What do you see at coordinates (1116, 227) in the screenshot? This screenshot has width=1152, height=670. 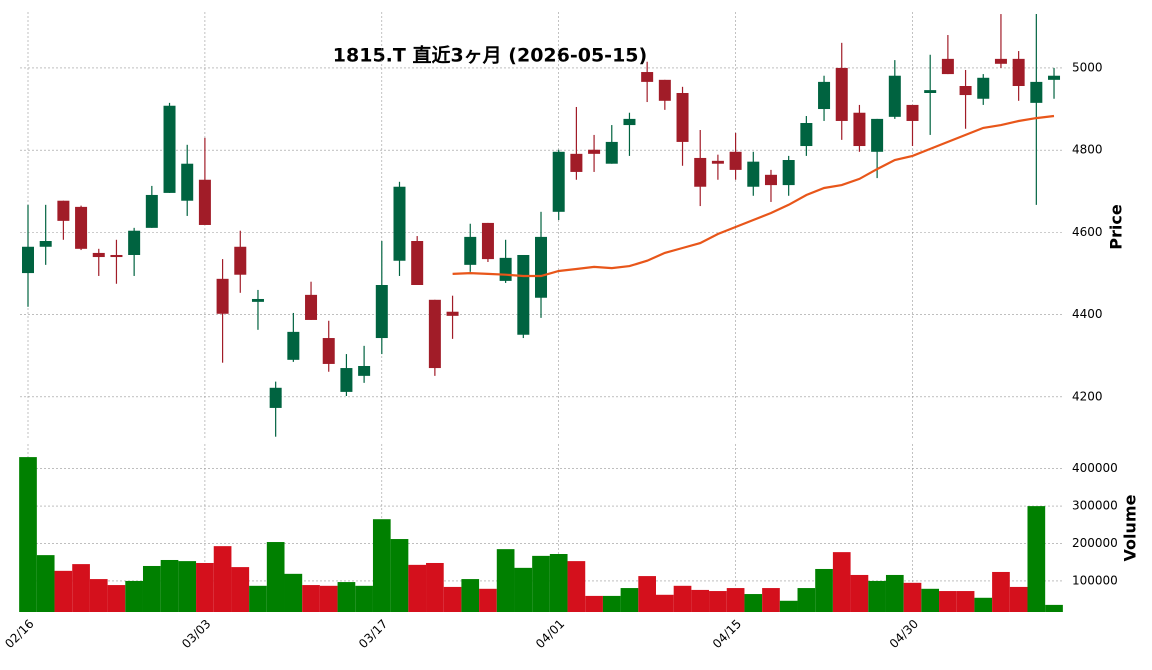 I see `y-axis-label: Price` at bounding box center [1116, 227].